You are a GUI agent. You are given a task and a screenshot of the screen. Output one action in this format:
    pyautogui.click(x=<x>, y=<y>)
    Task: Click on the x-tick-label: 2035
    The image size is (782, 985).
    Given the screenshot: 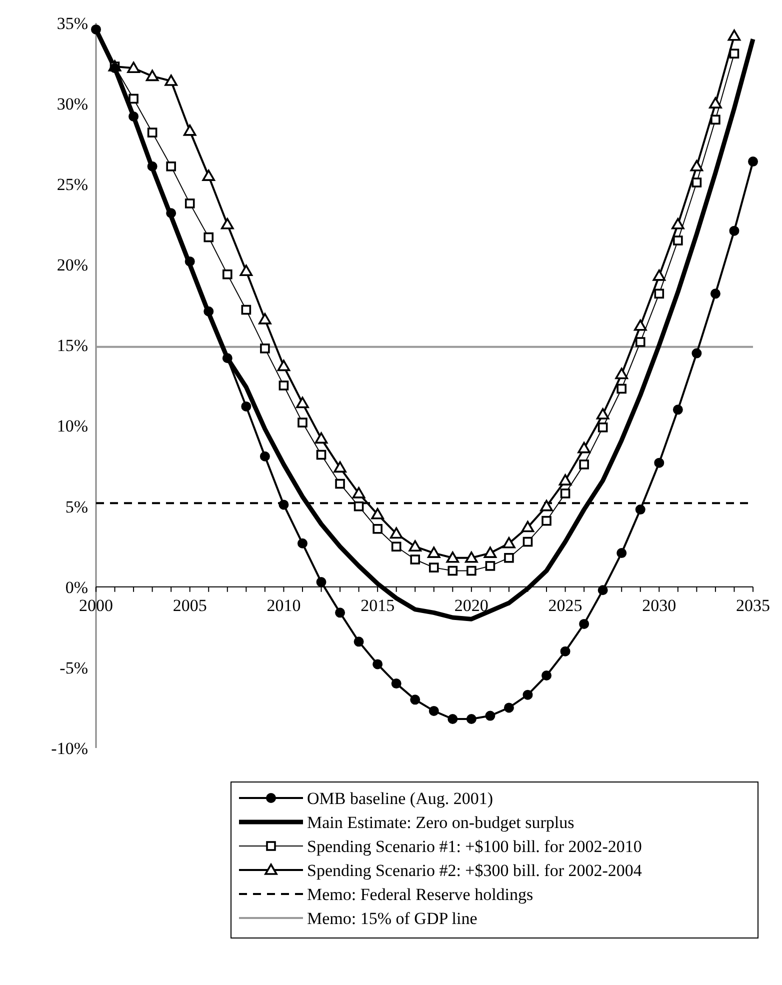 What is the action you would take?
    pyautogui.click(x=753, y=605)
    